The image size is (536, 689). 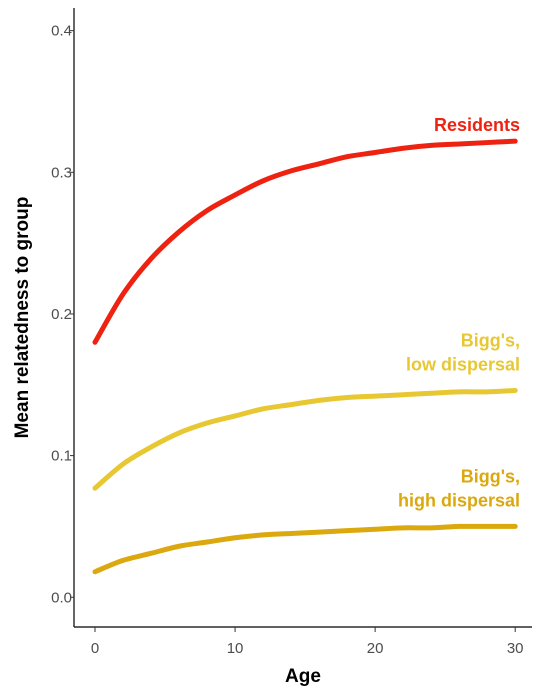 What do you see at coordinates (477, 125) in the screenshot?
I see `series-label: Residents` at bounding box center [477, 125].